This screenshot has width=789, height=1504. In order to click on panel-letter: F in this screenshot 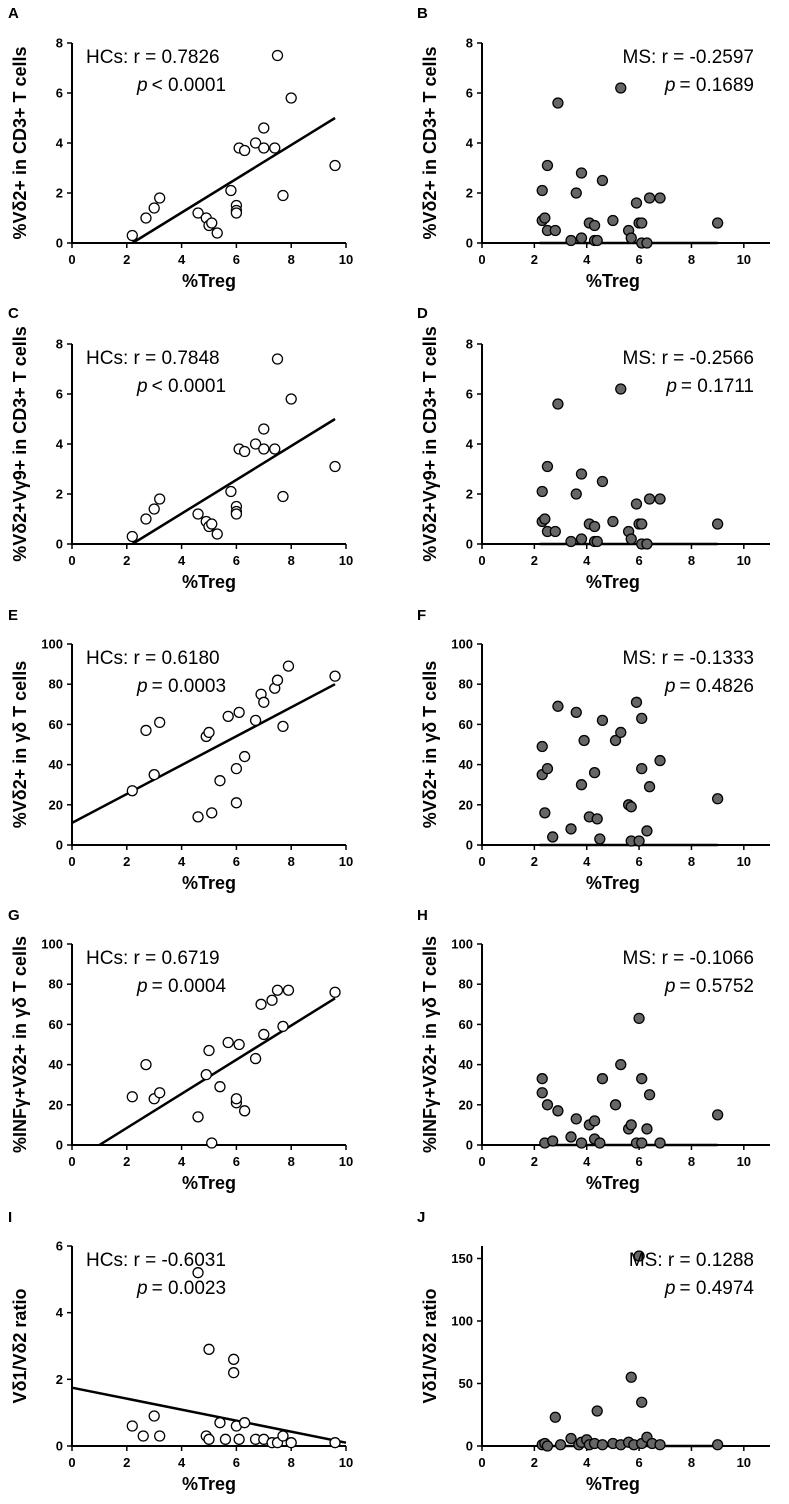, I will do `click(421, 615)`.